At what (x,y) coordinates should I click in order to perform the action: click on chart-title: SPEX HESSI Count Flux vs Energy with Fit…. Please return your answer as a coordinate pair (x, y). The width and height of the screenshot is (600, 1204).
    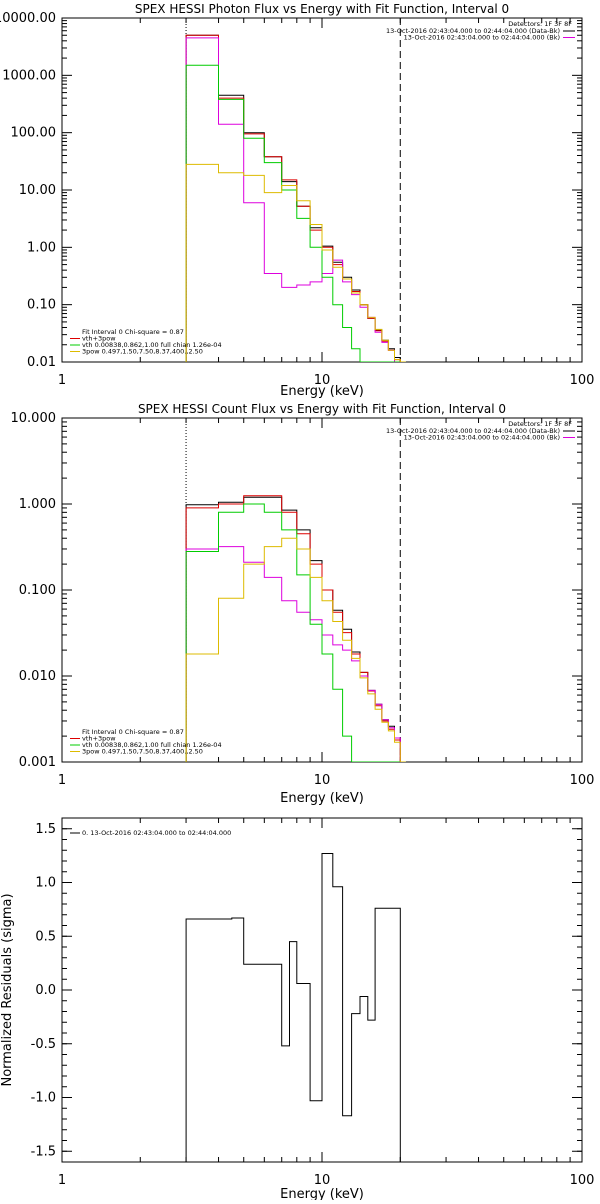
    Looking at the image, I should click on (322, 409).